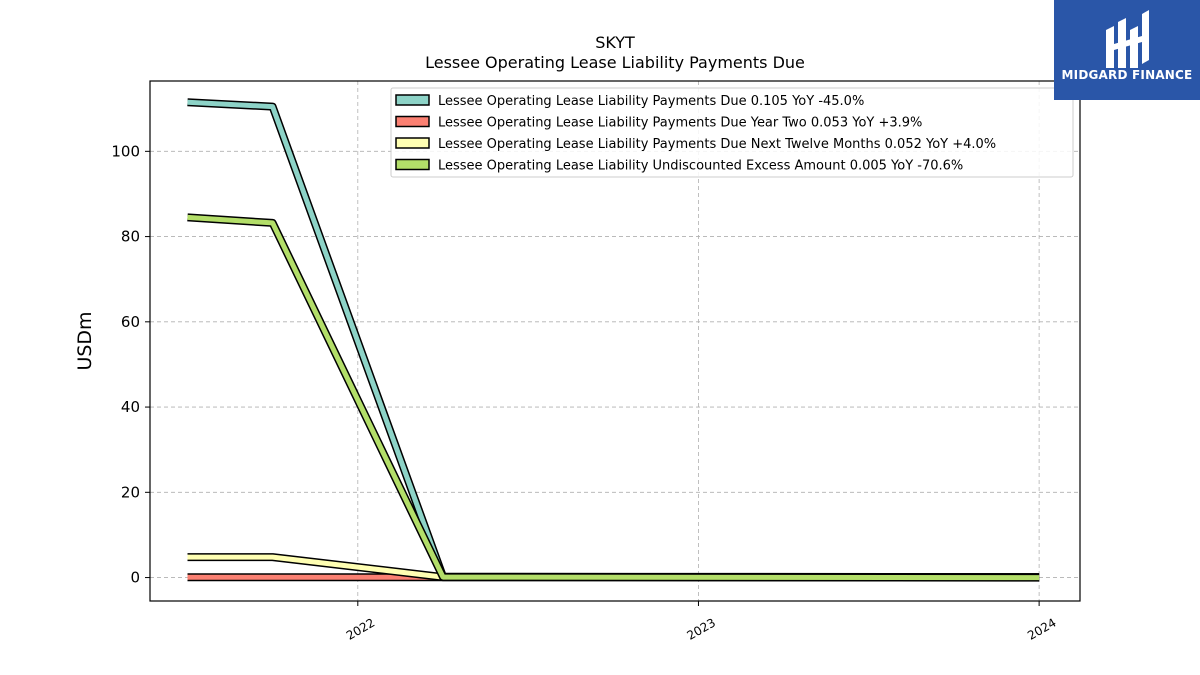  I want to click on chart-title: SKYT, so click(615, 42).